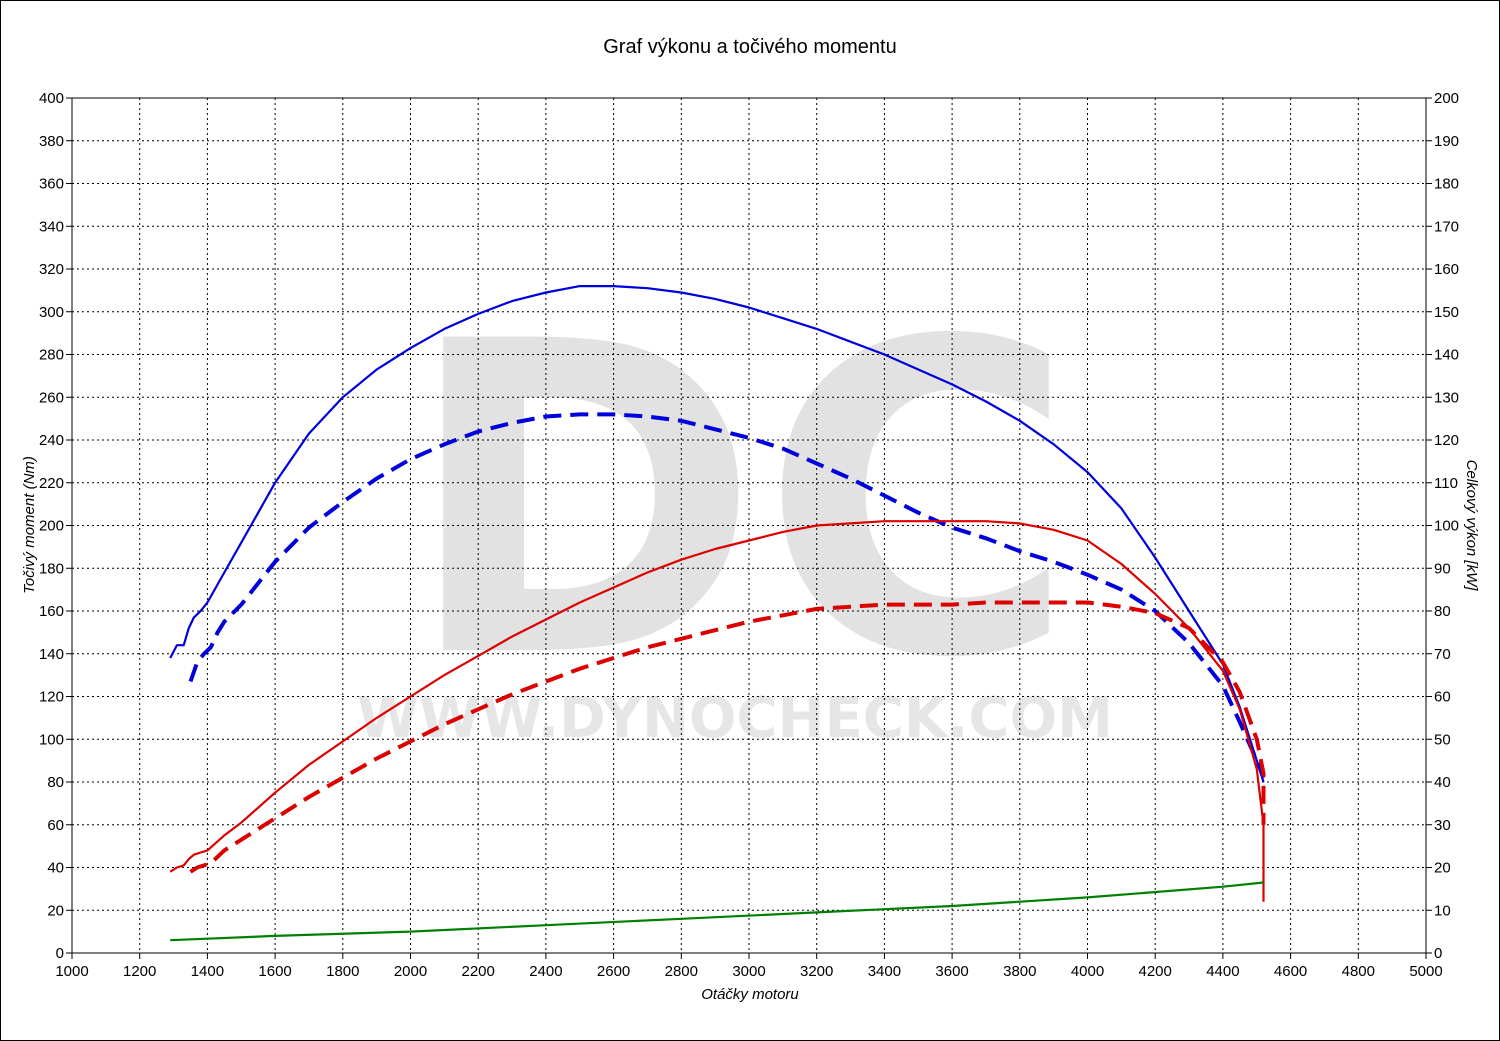  I want to click on y-right-tick-label: 150, so click(1446, 312).